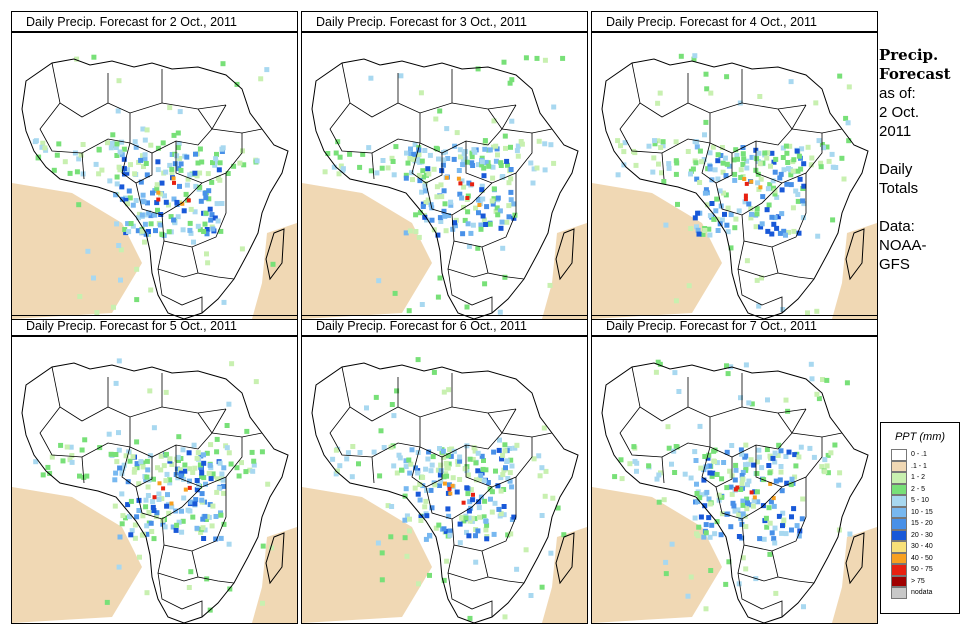 The width and height of the screenshot is (965, 628). What do you see at coordinates (899, 535) in the screenshot?
I see `legend-swatch` at bounding box center [899, 535].